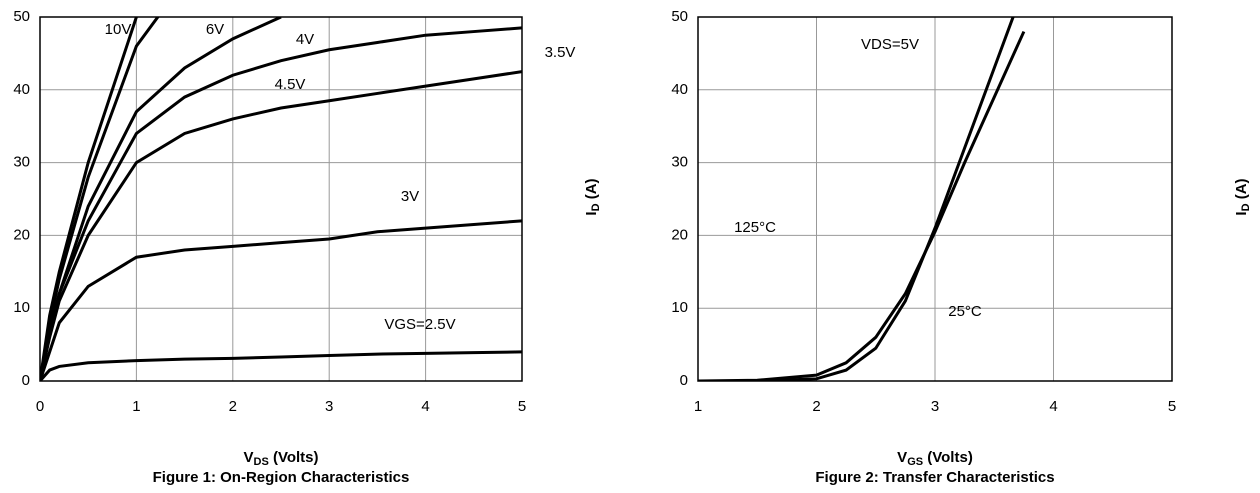 The width and height of the screenshot is (1260, 493). I want to click on series-label: 3V, so click(410, 196).